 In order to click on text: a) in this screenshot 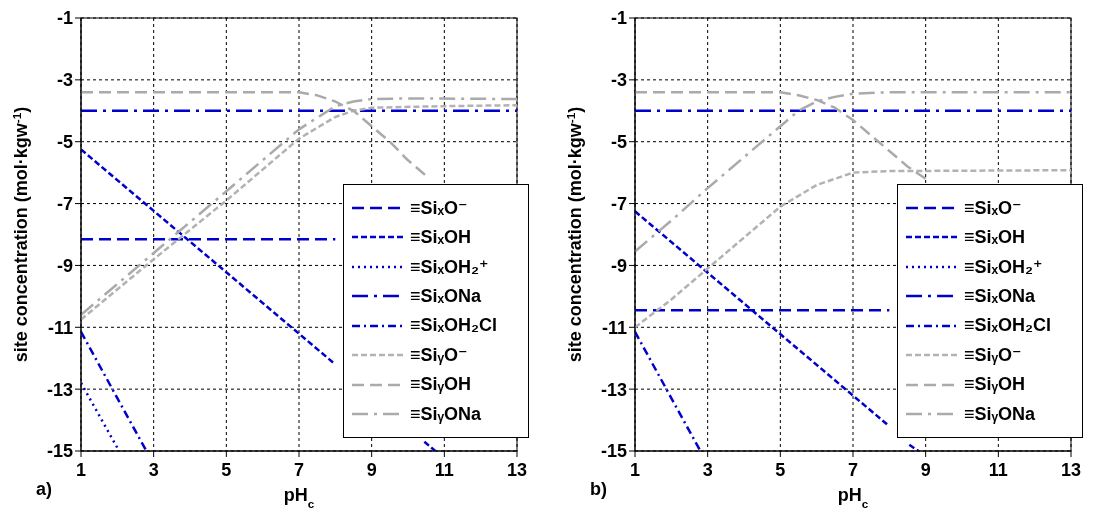, I will do `click(44, 489)`.